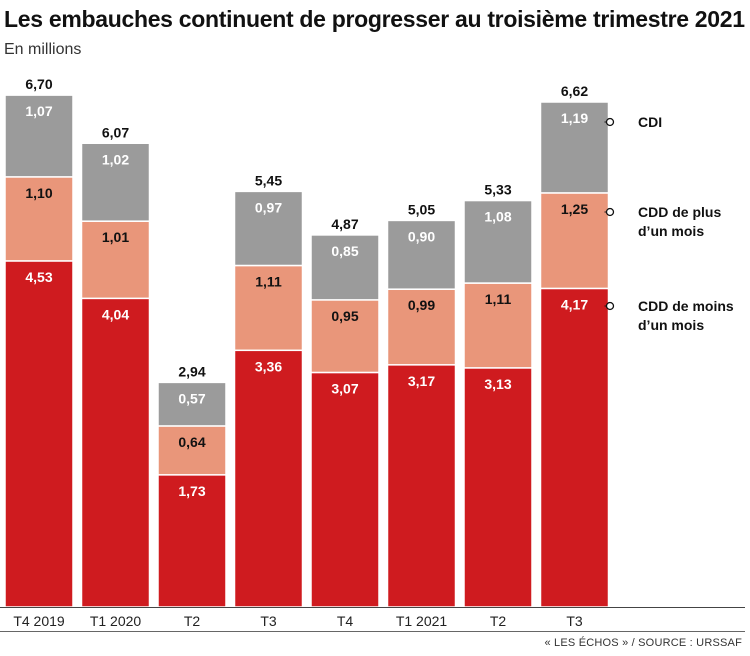  Describe the element at coordinates (679, 212) in the screenshot. I see `legend-label: CDD de plus` at that location.